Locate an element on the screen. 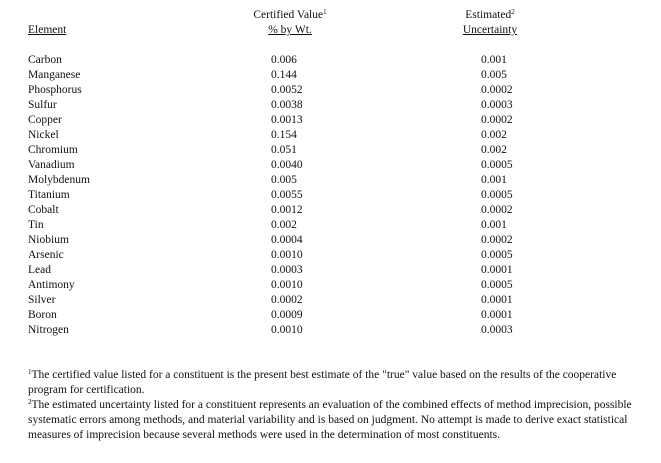 This screenshot has width=661, height=463. element-name: Titanium is located at coordinates (49, 195).